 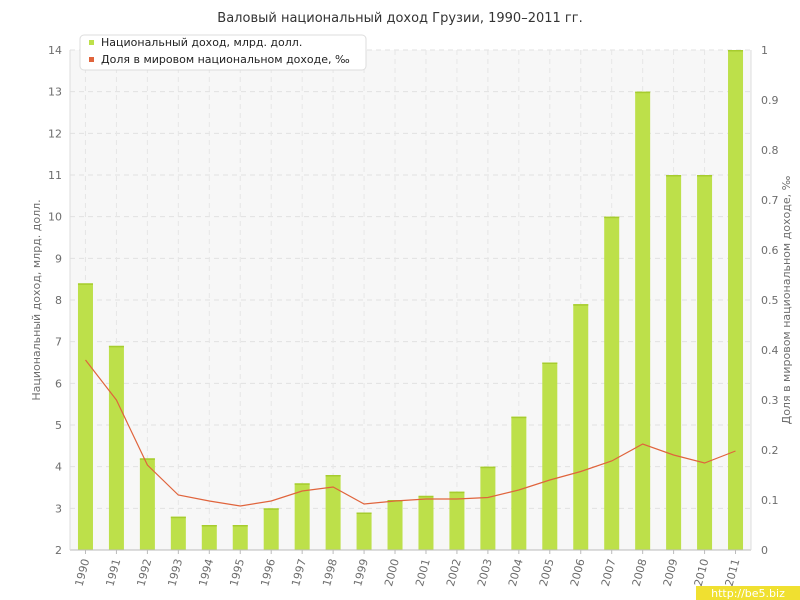 I want to click on y2-tick-label: 0.9, so click(x=770, y=100).